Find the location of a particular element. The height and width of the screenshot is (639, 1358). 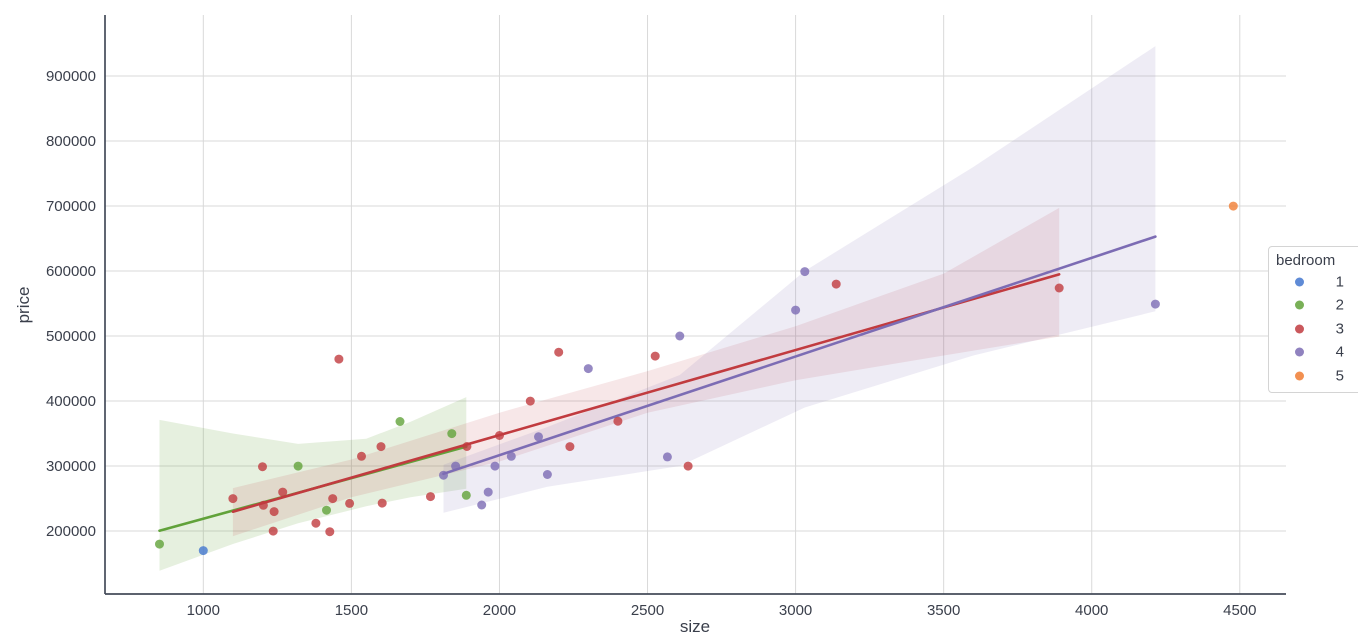

x-tick-label: 4000 is located at coordinates (1091, 610).